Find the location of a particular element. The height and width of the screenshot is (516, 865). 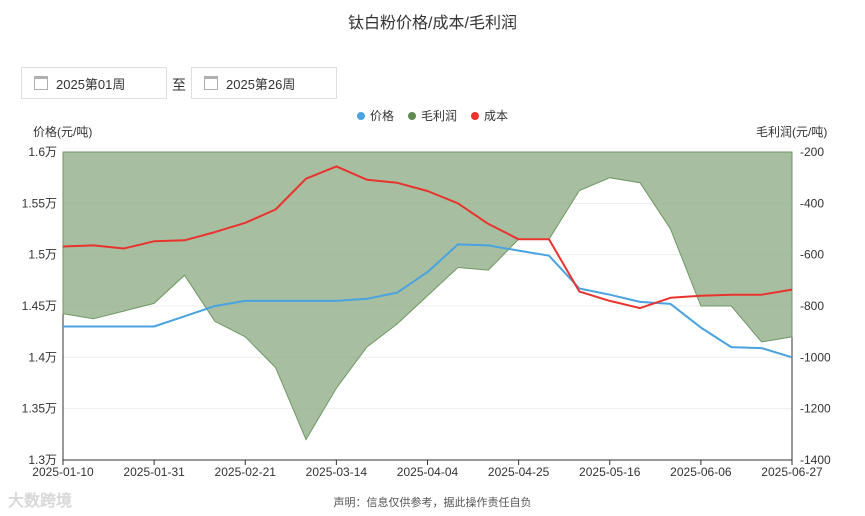

left-tick-label: 1.35万 is located at coordinates (39, 409).